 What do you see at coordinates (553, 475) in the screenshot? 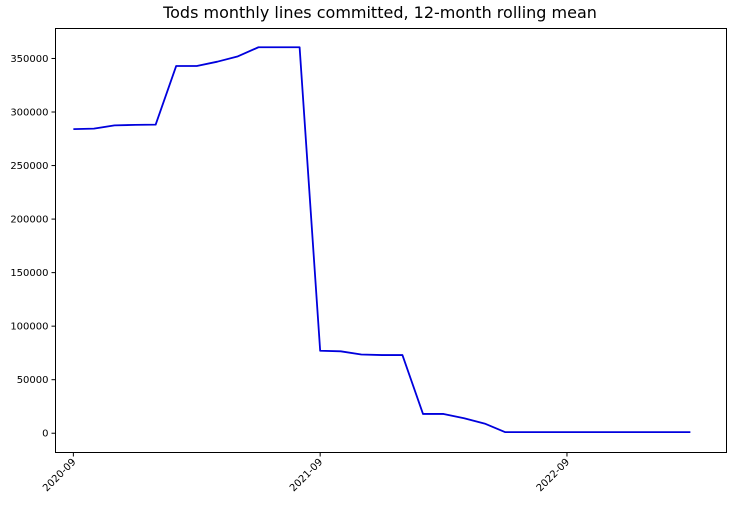
I see `x-tick-label: 2022-09` at bounding box center [553, 475].